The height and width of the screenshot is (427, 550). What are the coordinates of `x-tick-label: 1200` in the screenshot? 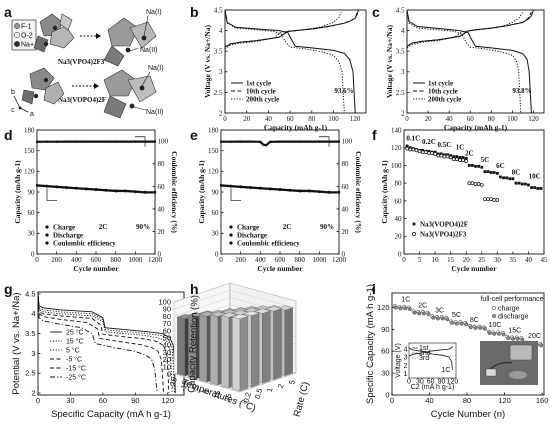 It's located at (339, 260).